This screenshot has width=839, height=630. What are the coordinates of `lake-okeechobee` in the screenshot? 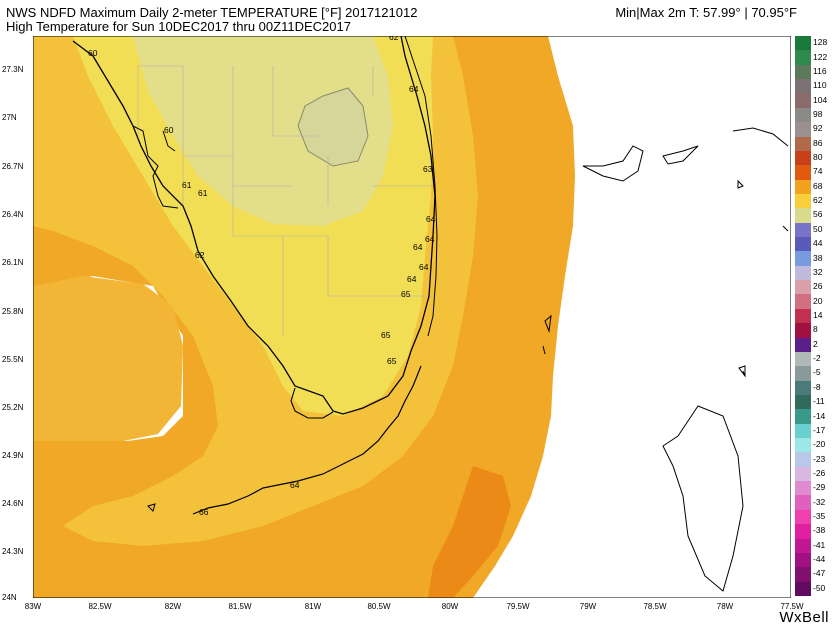 It's located at (333, 127).